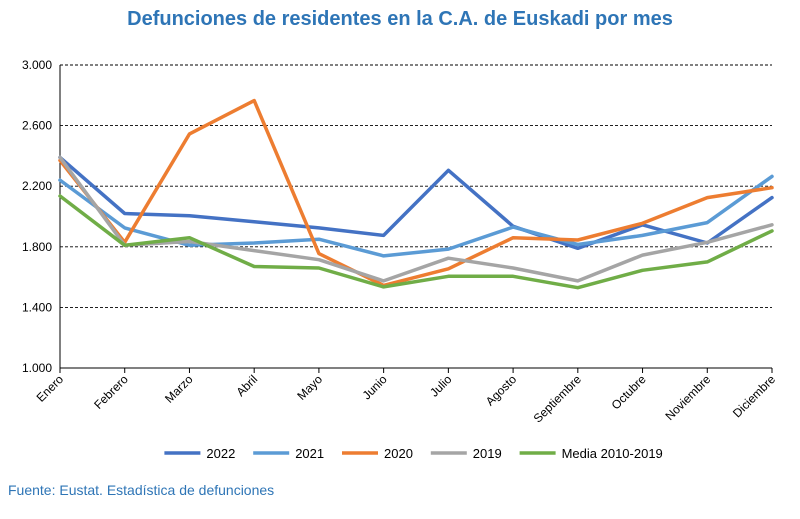 The image size is (800, 519). Describe the element at coordinates (199, 453) in the screenshot. I see `legend-item-2022: 2022` at that location.